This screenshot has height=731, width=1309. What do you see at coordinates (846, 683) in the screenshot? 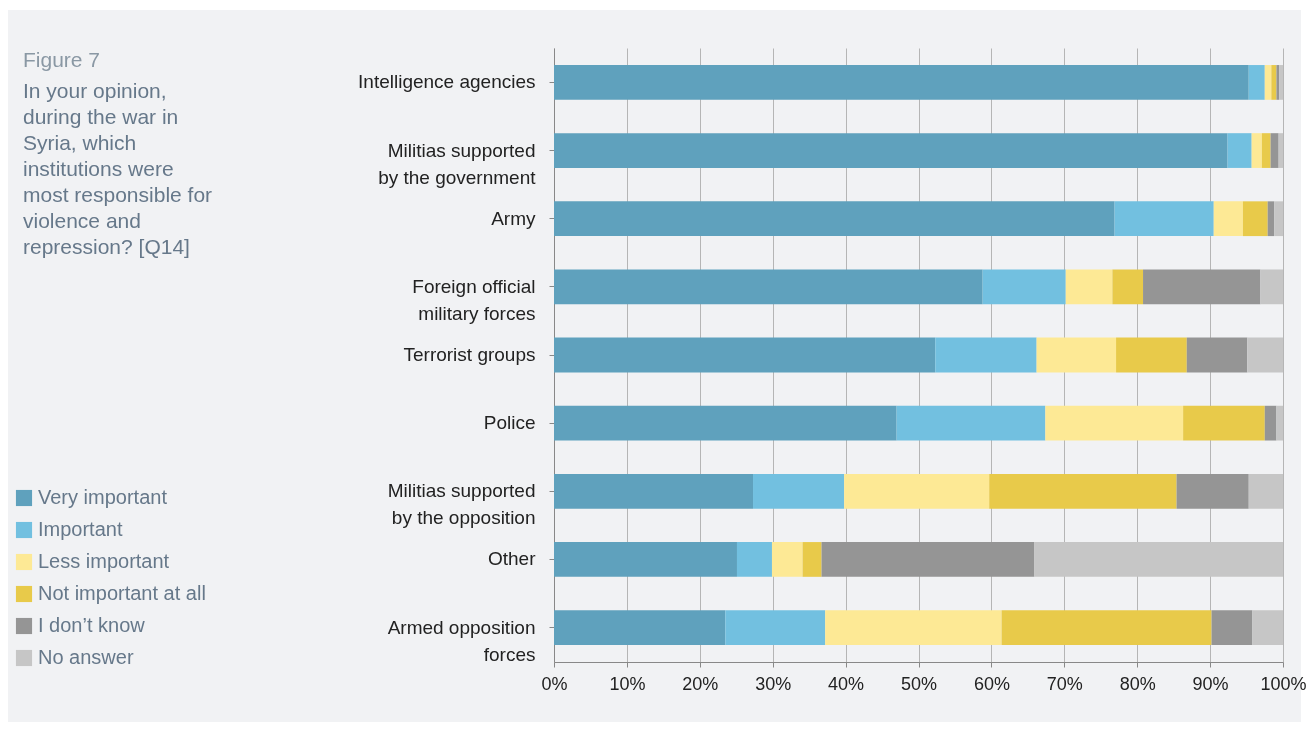
I see `x-tick-label: 40%` at bounding box center [846, 683].